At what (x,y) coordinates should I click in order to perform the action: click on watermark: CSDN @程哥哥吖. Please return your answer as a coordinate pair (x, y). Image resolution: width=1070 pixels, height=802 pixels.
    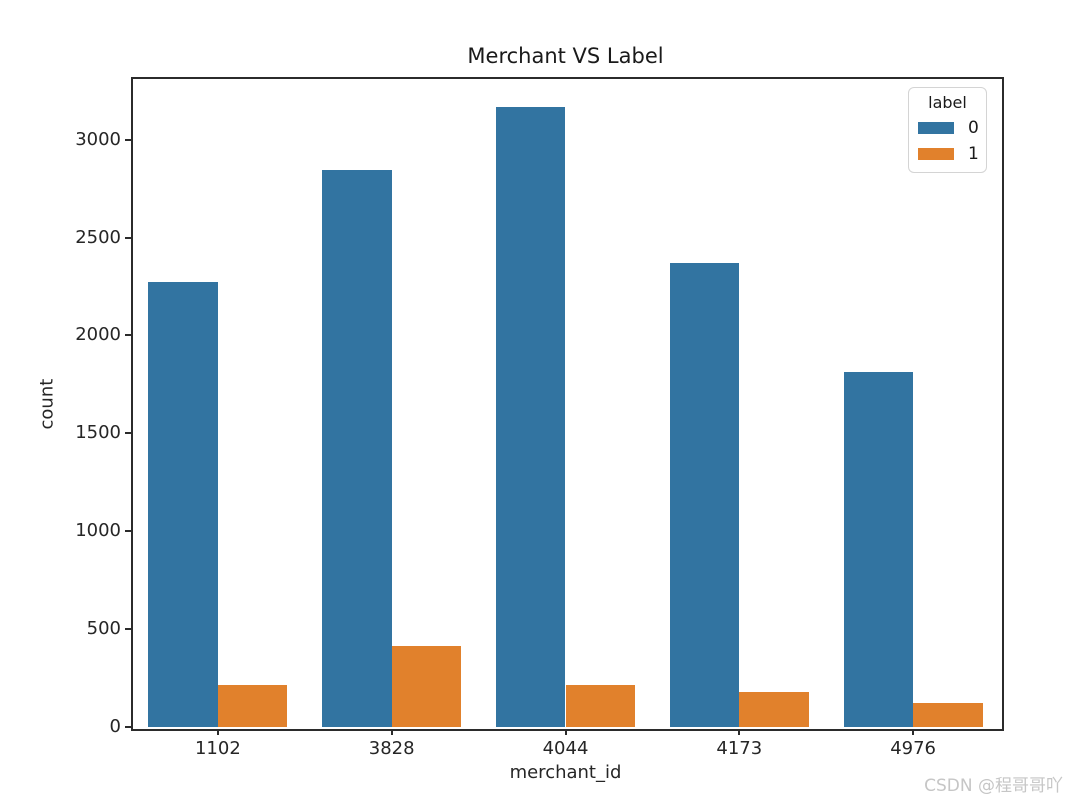
    Looking at the image, I should click on (993, 786).